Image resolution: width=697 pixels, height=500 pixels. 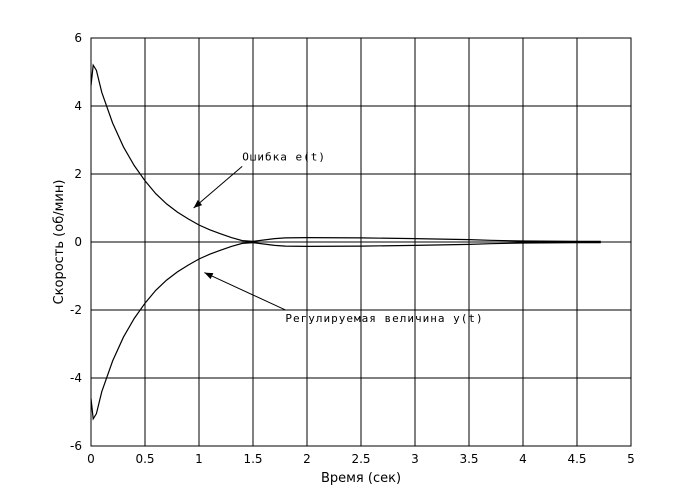 What do you see at coordinates (91, 459) in the screenshot?
I see `x-tick-label: 0` at bounding box center [91, 459].